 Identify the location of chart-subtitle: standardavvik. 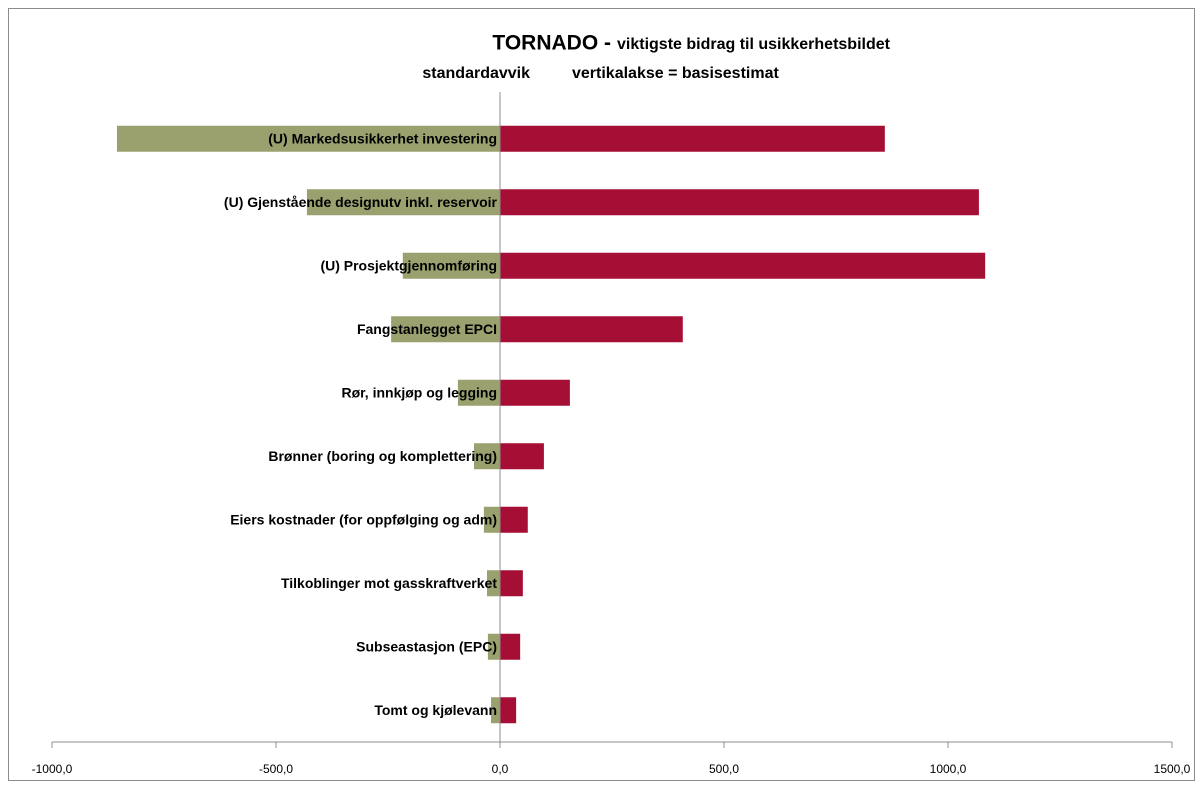
(476, 73).